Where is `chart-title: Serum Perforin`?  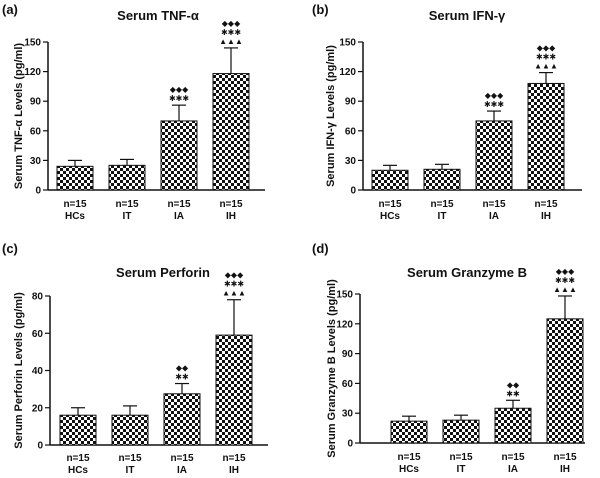 chart-title: Serum Perforin is located at coordinates (163, 272).